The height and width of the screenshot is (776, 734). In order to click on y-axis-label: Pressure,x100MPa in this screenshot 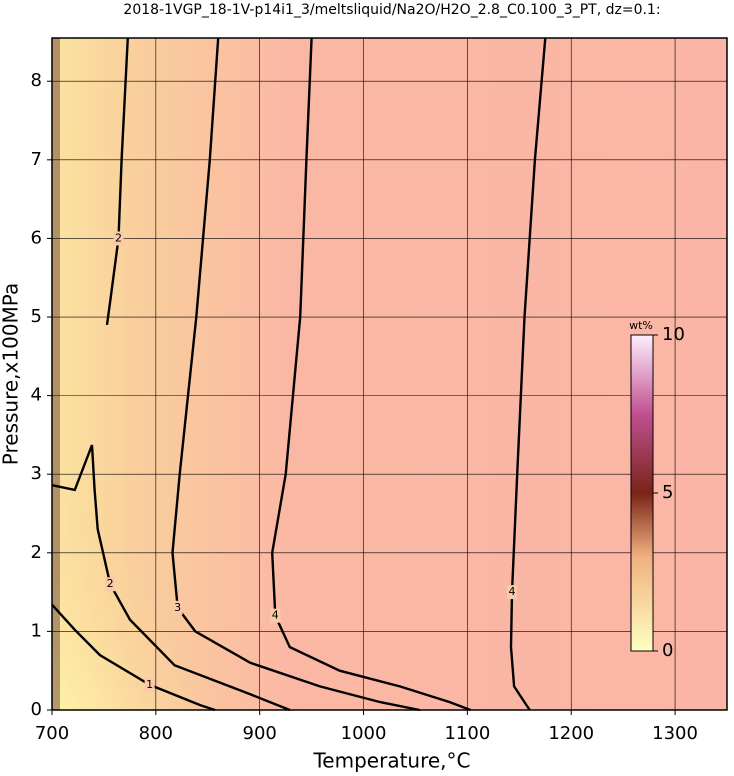, I will do `click(11, 374)`.